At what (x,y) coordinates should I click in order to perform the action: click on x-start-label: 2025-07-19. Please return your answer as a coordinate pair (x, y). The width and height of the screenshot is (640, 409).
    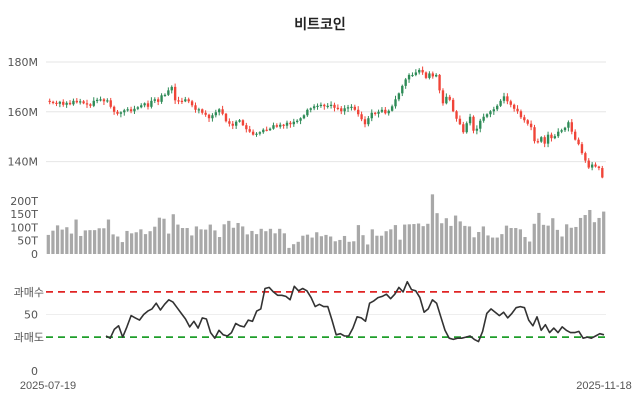
    Looking at the image, I should click on (48, 386).